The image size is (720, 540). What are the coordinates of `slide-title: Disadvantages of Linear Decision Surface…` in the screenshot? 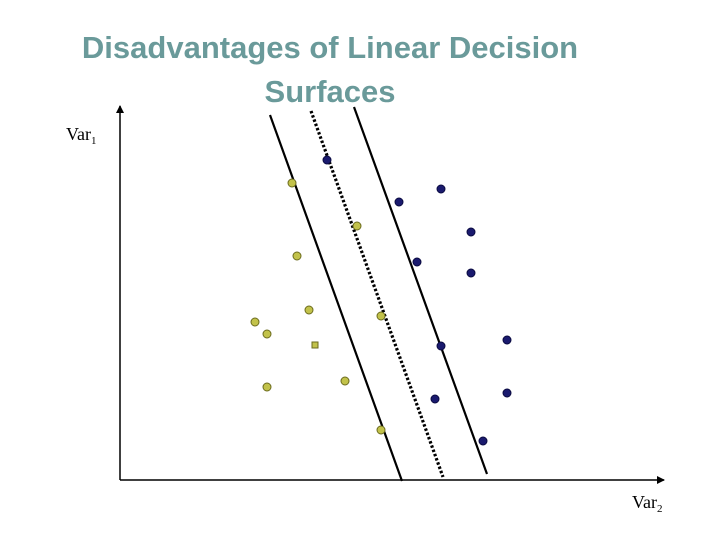 It's located at (330, 70).